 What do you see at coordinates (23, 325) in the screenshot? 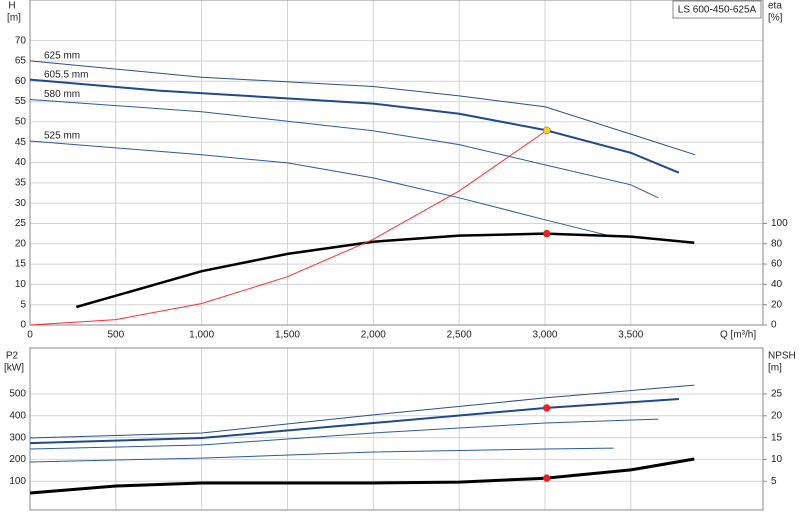
I see `y-tick-label: 0` at bounding box center [23, 325].